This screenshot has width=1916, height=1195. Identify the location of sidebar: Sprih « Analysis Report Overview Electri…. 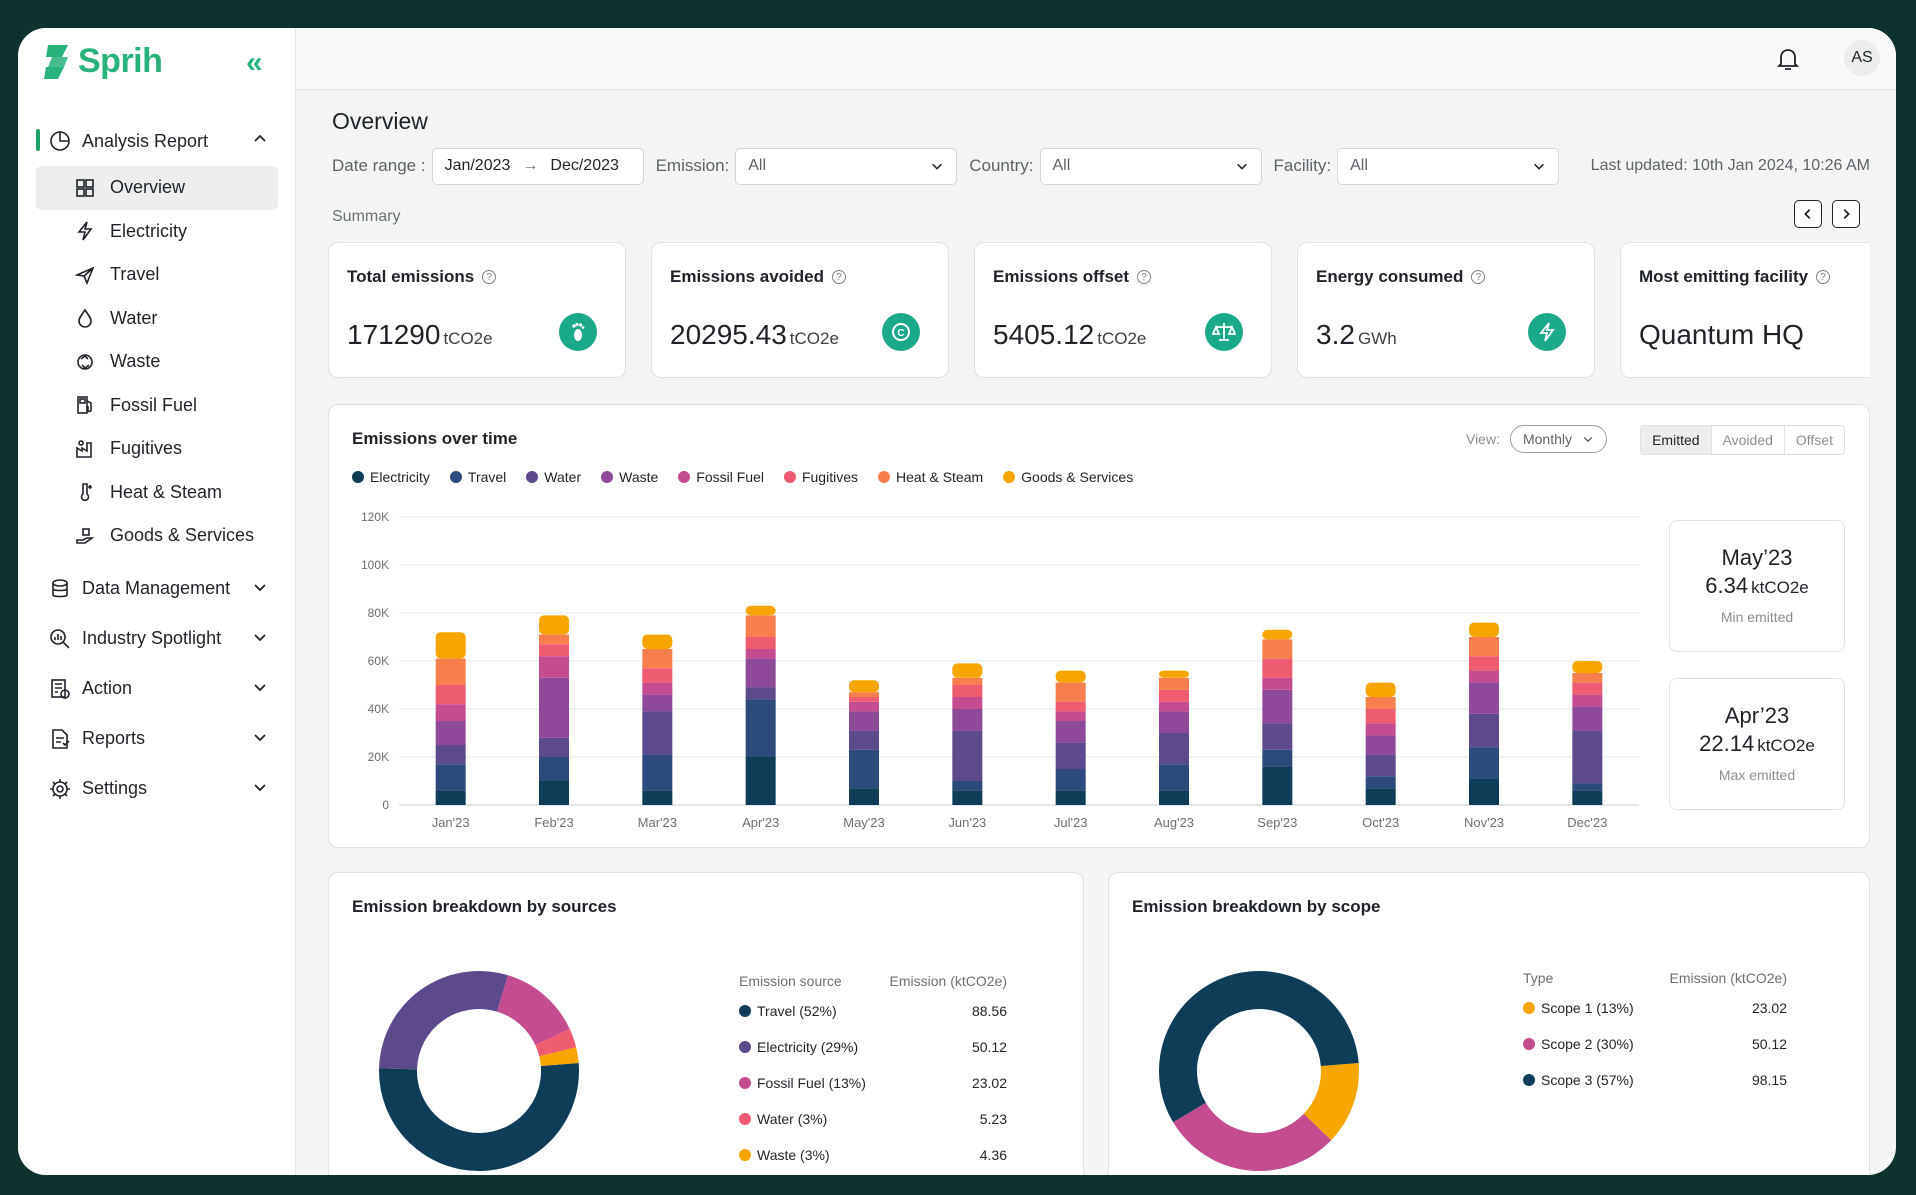
(157, 601).